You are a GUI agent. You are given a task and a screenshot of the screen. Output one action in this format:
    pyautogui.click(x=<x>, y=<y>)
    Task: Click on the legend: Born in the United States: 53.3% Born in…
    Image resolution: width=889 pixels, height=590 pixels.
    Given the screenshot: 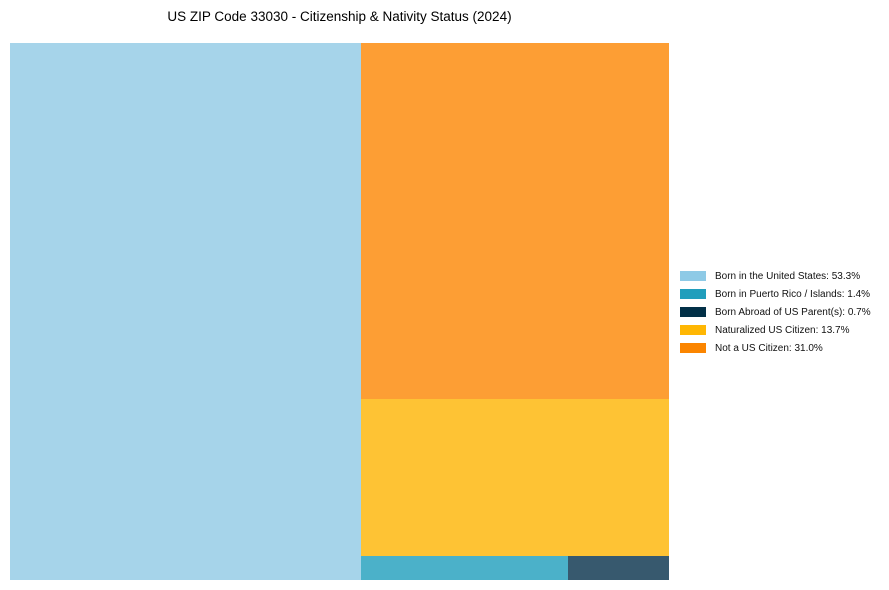 What is the action you would take?
    pyautogui.click(x=775, y=312)
    